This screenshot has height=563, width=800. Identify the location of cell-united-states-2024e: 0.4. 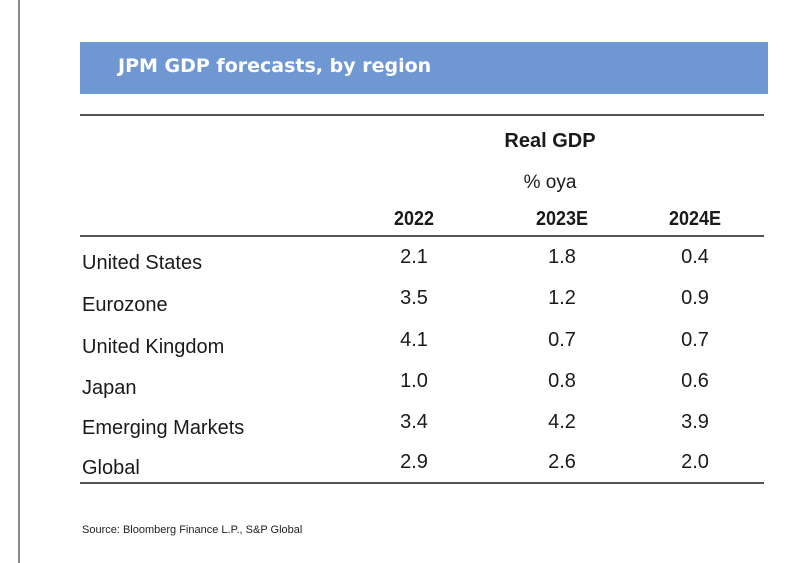
(695, 257).